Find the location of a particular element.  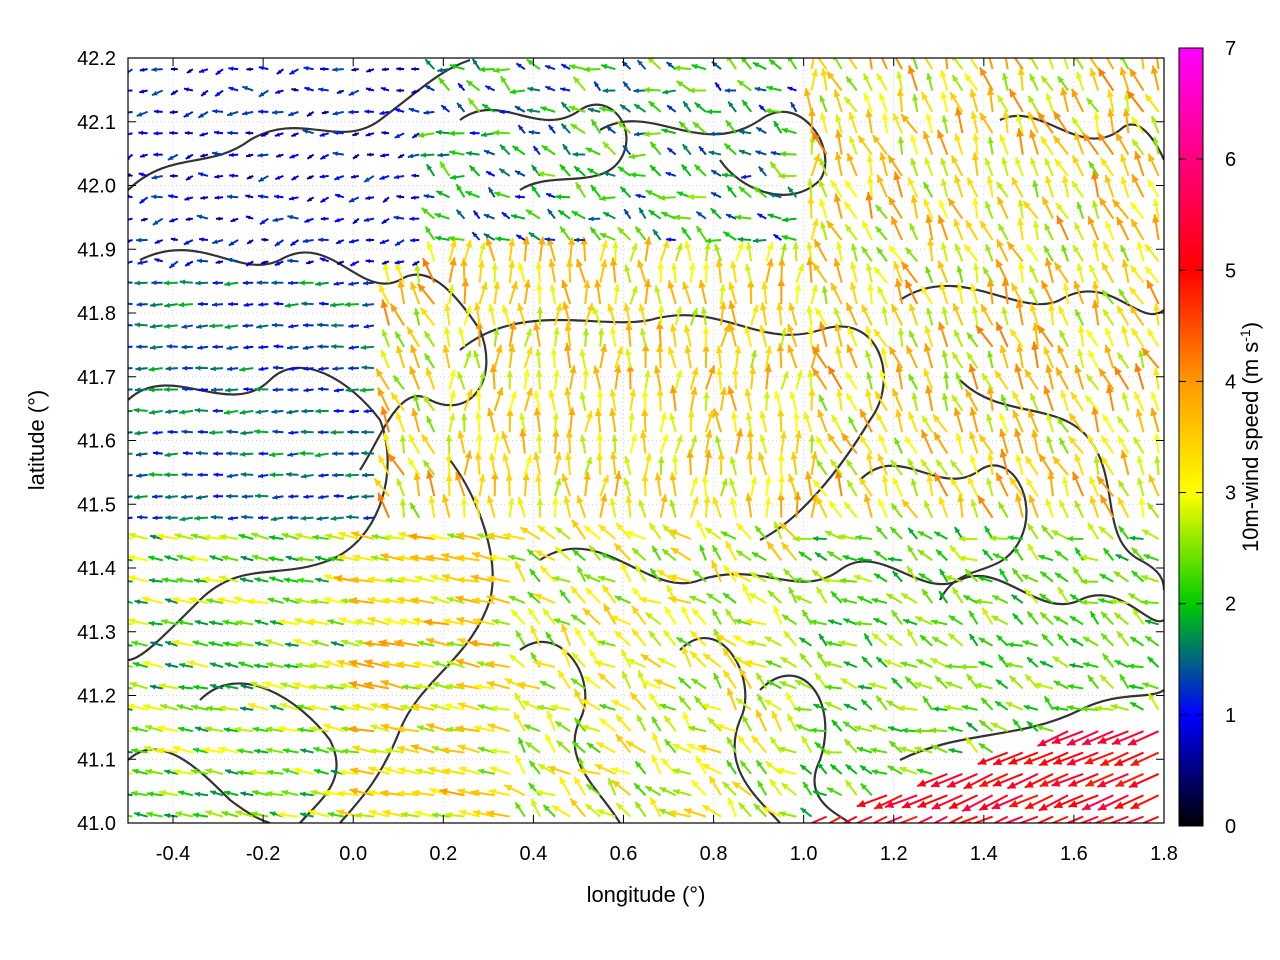

colorbar-label: 10m-wind speed (m s-1) is located at coordinates (1250, 437).